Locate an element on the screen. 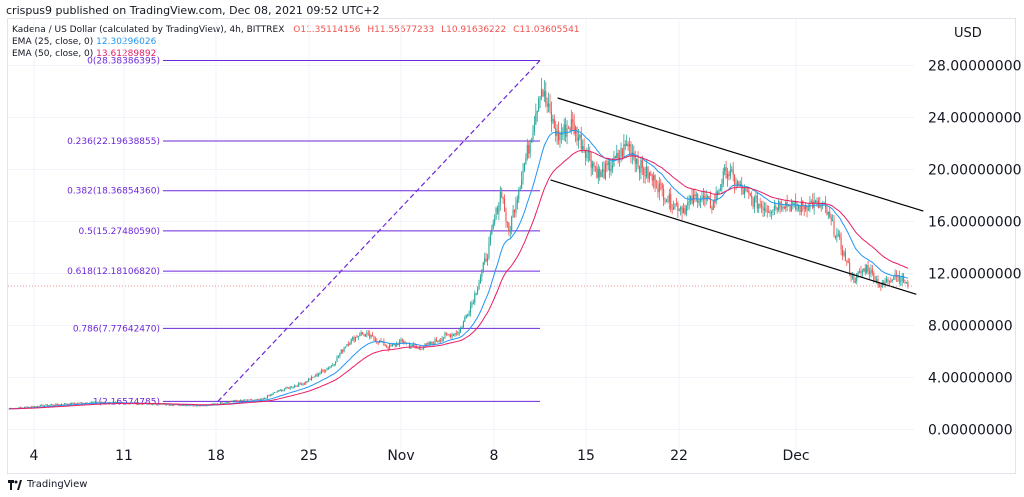 This screenshot has width=1024, height=497. fib-level-label-4: 0.618(12.18106820) is located at coordinates (113, 272).